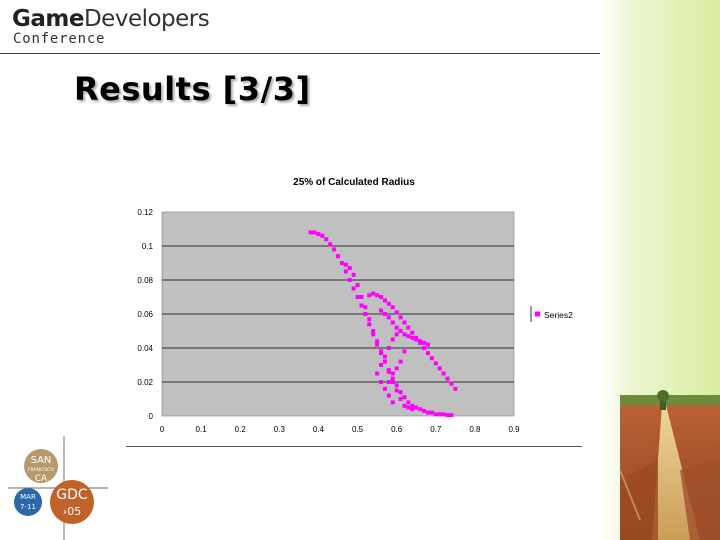  I want to click on y-tick-label: 0.06, so click(145, 314).